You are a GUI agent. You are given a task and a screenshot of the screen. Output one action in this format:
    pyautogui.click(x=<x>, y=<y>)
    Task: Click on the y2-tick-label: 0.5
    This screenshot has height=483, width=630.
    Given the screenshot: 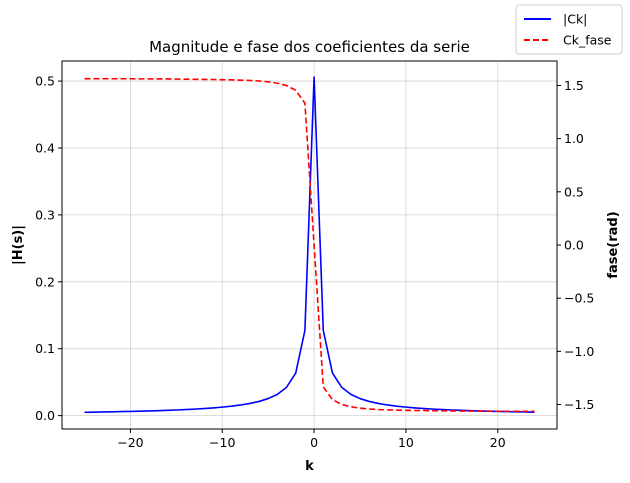 What is the action you would take?
    pyautogui.click(x=574, y=191)
    